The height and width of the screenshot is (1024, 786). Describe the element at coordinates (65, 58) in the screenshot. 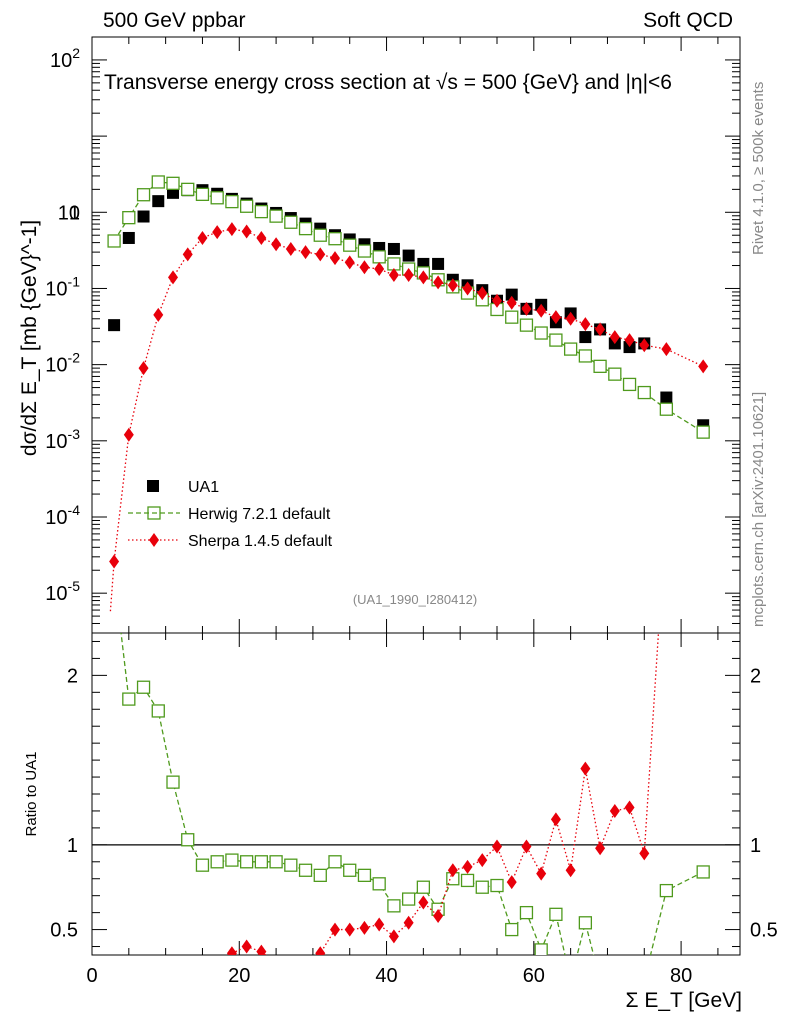

I see `y-tick-label: 10²` at that location.